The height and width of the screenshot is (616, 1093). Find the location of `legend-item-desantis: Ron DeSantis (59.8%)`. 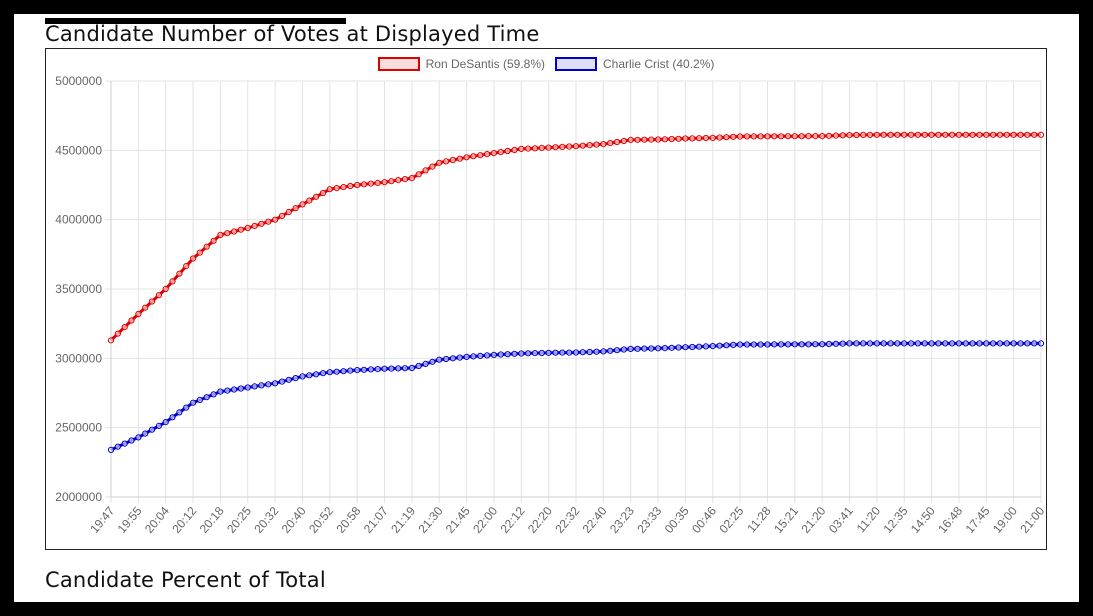

legend-item-desantis: Ron DeSantis (59.8%) is located at coordinates (461, 64).